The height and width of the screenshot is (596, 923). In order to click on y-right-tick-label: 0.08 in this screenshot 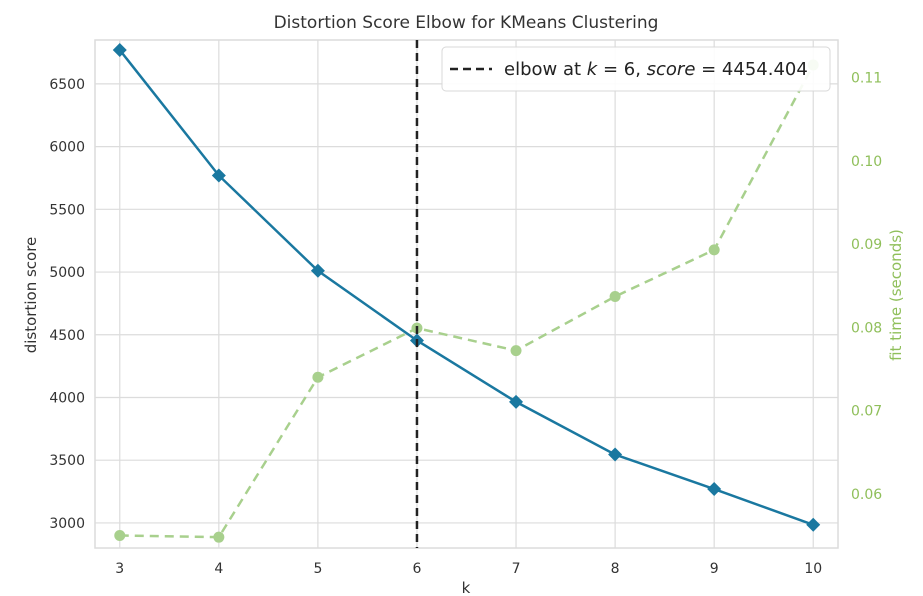, I will do `click(866, 328)`.